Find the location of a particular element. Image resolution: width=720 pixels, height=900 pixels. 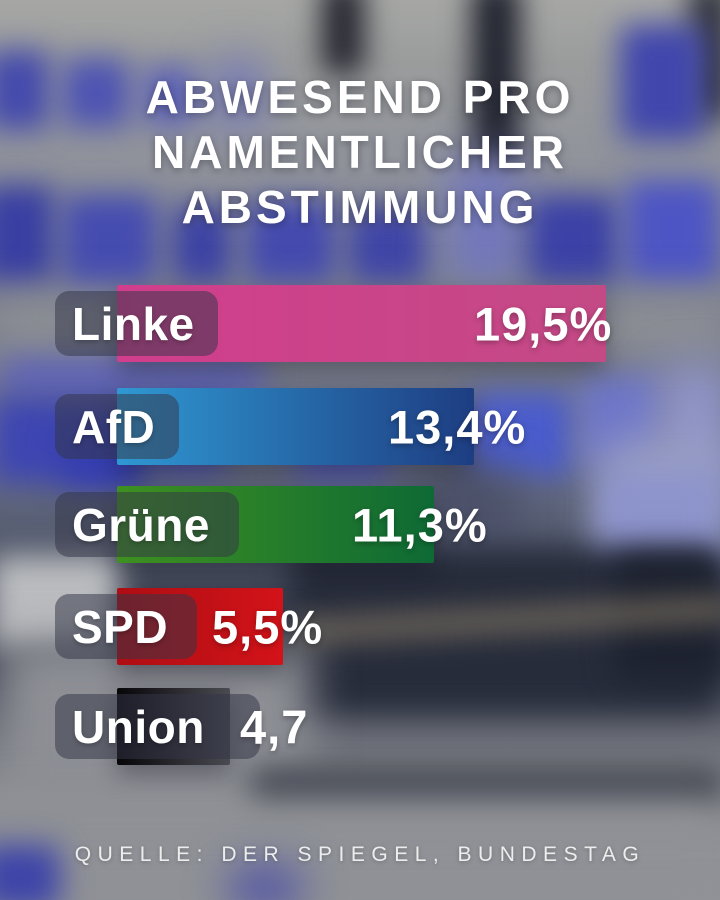

party-label: AfD is located at coordinates (114, 427).